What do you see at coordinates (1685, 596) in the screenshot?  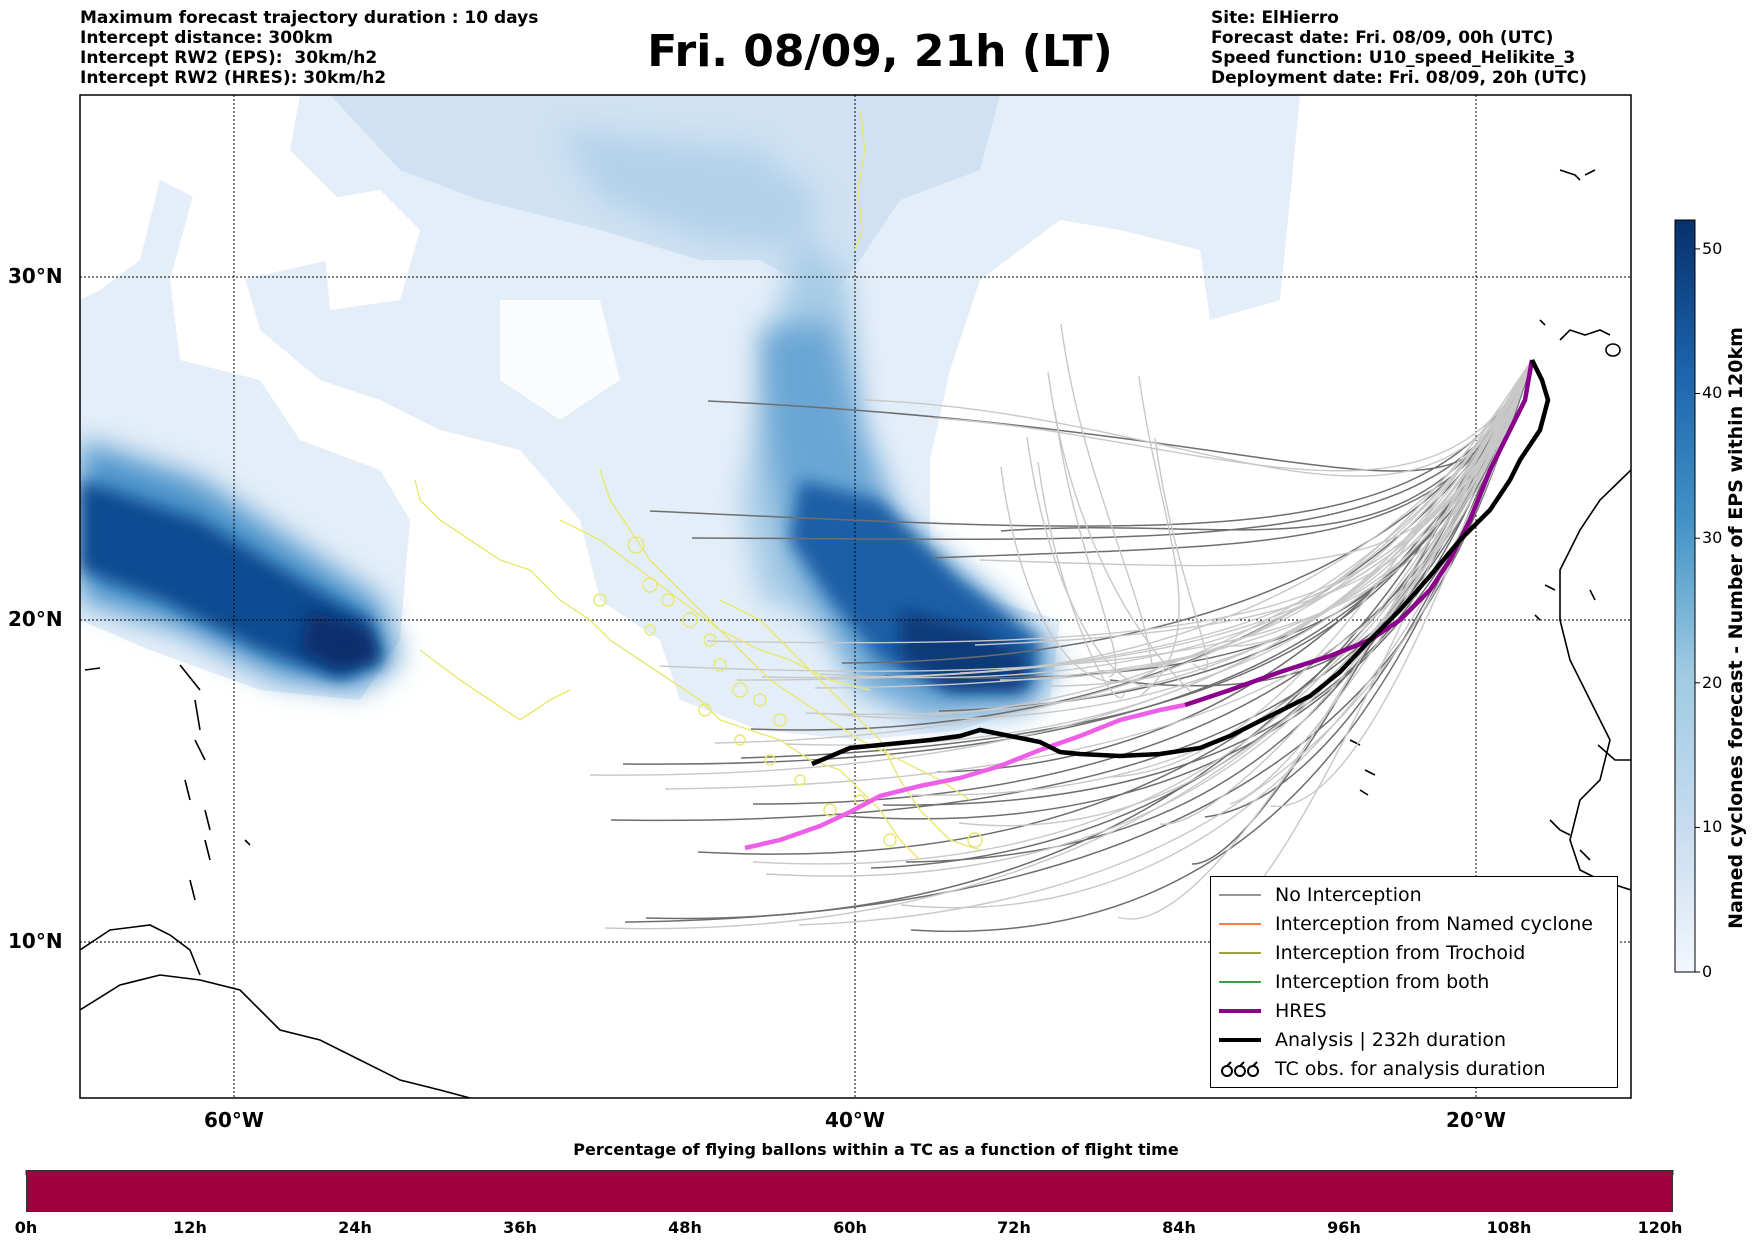 I see `colorbar` at bounding box center [1685, 596].